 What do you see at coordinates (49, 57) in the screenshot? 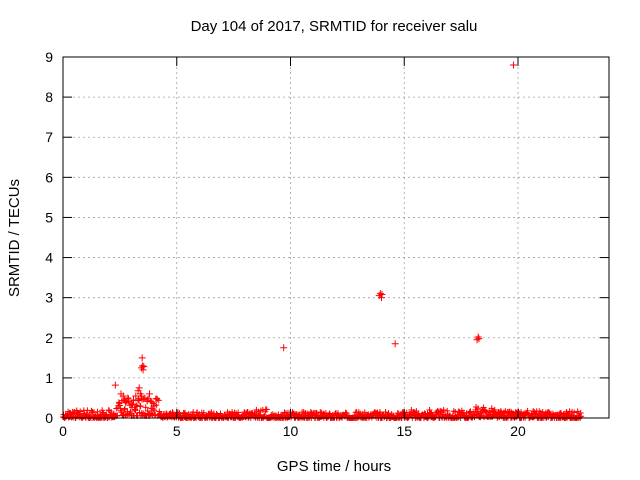
I see `y-tick-label: 9` at bounding box center [49, 57].